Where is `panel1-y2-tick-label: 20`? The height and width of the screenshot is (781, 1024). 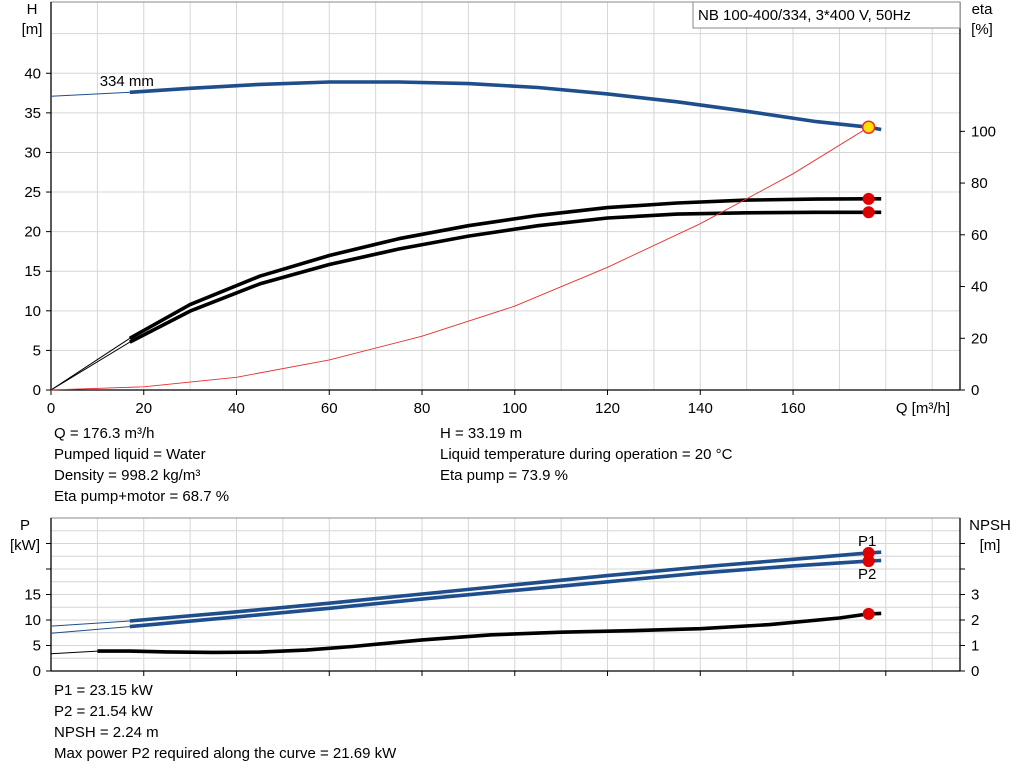 panel1-y2-tick-label: 20 is located at coordinates (979, 338).